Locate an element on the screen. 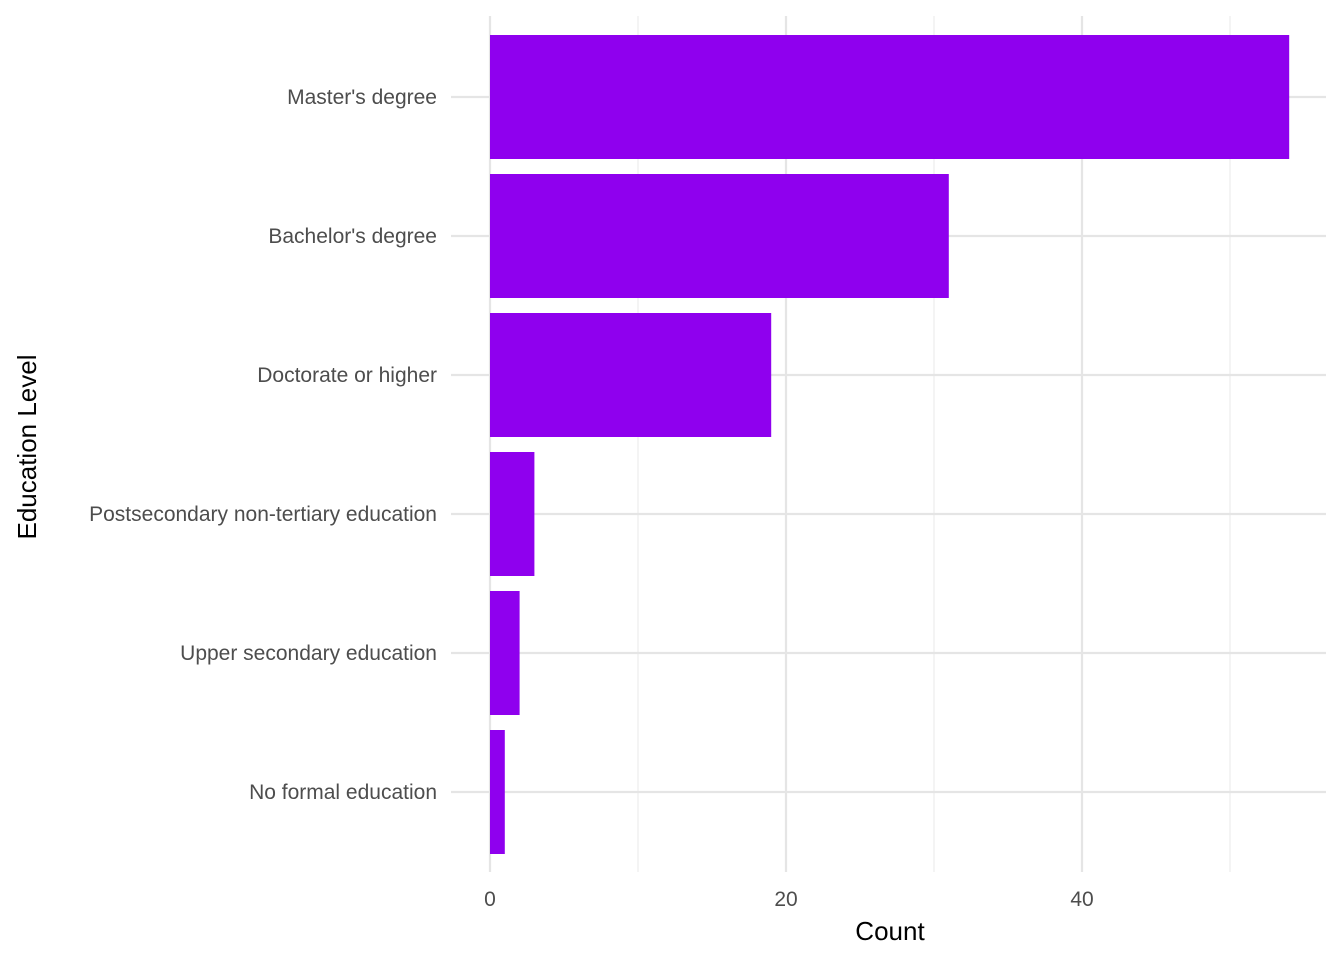 This screenshot has height=960, width=1344. y-tick-label: Doctorate or higher is located at coordinates (347, 375).